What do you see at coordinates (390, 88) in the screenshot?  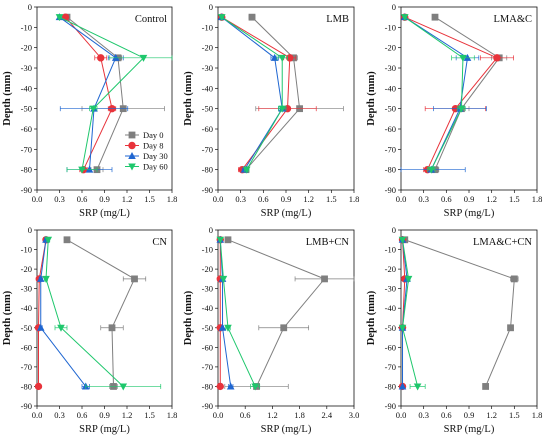 I see `y-tick-label: -40` at bounding box center [390, 88].